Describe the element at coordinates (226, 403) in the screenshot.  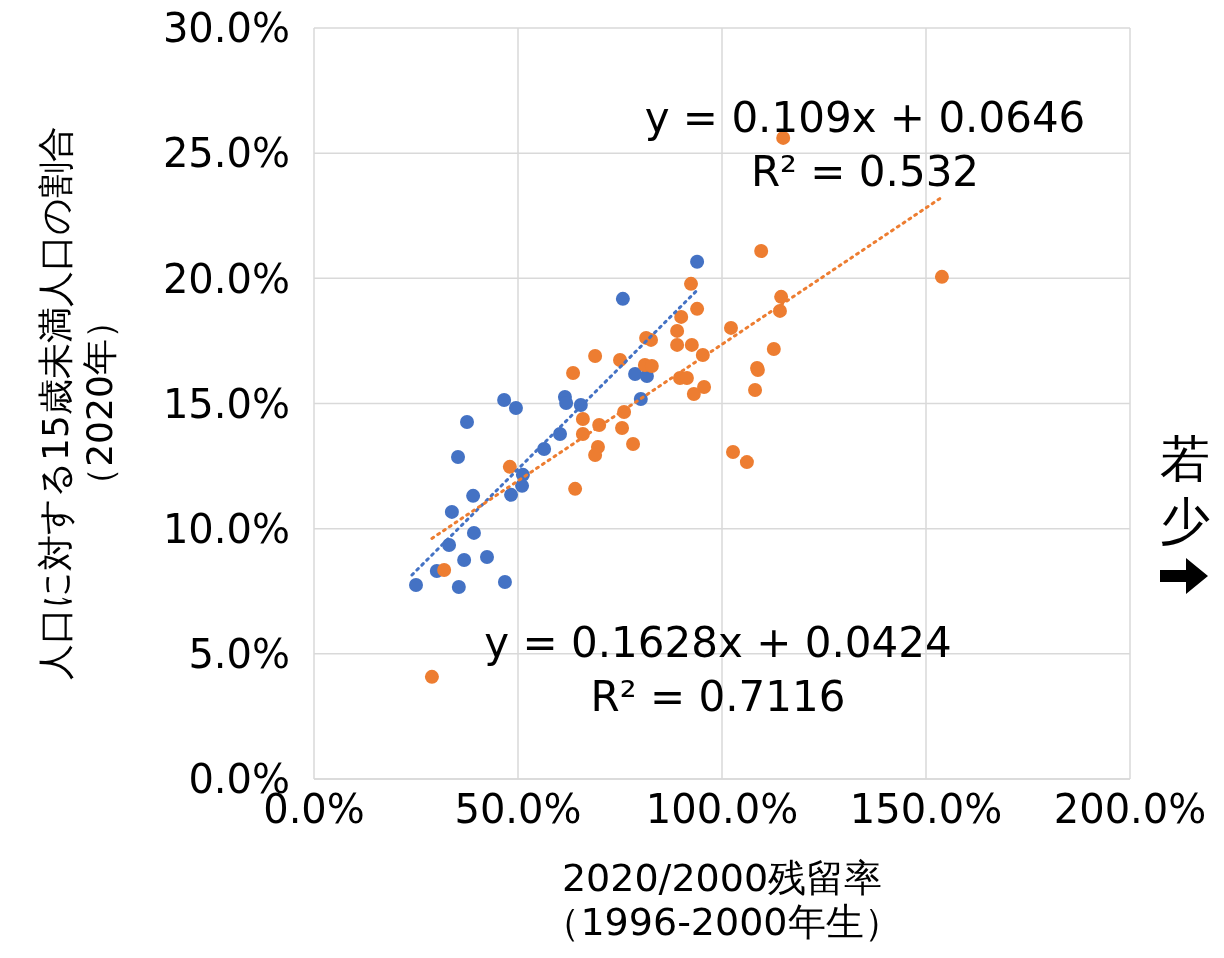
I see `y-tick-label: 15.0%` at that location.